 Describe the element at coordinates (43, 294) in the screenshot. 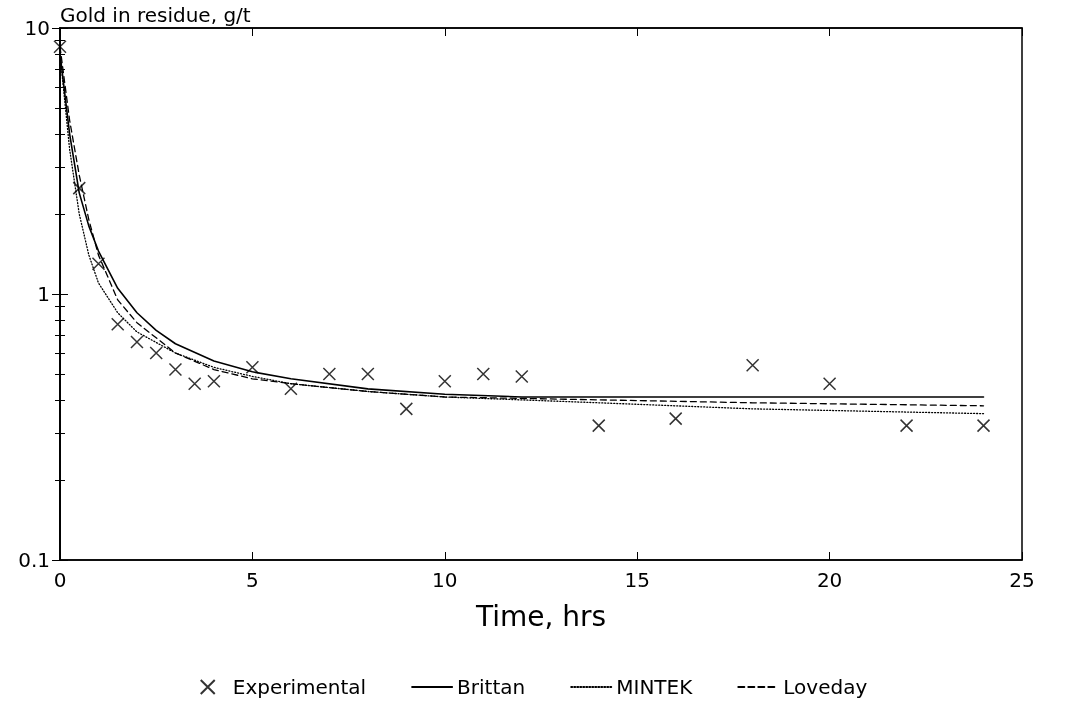

I see `y-tick-label: 1` at that location.